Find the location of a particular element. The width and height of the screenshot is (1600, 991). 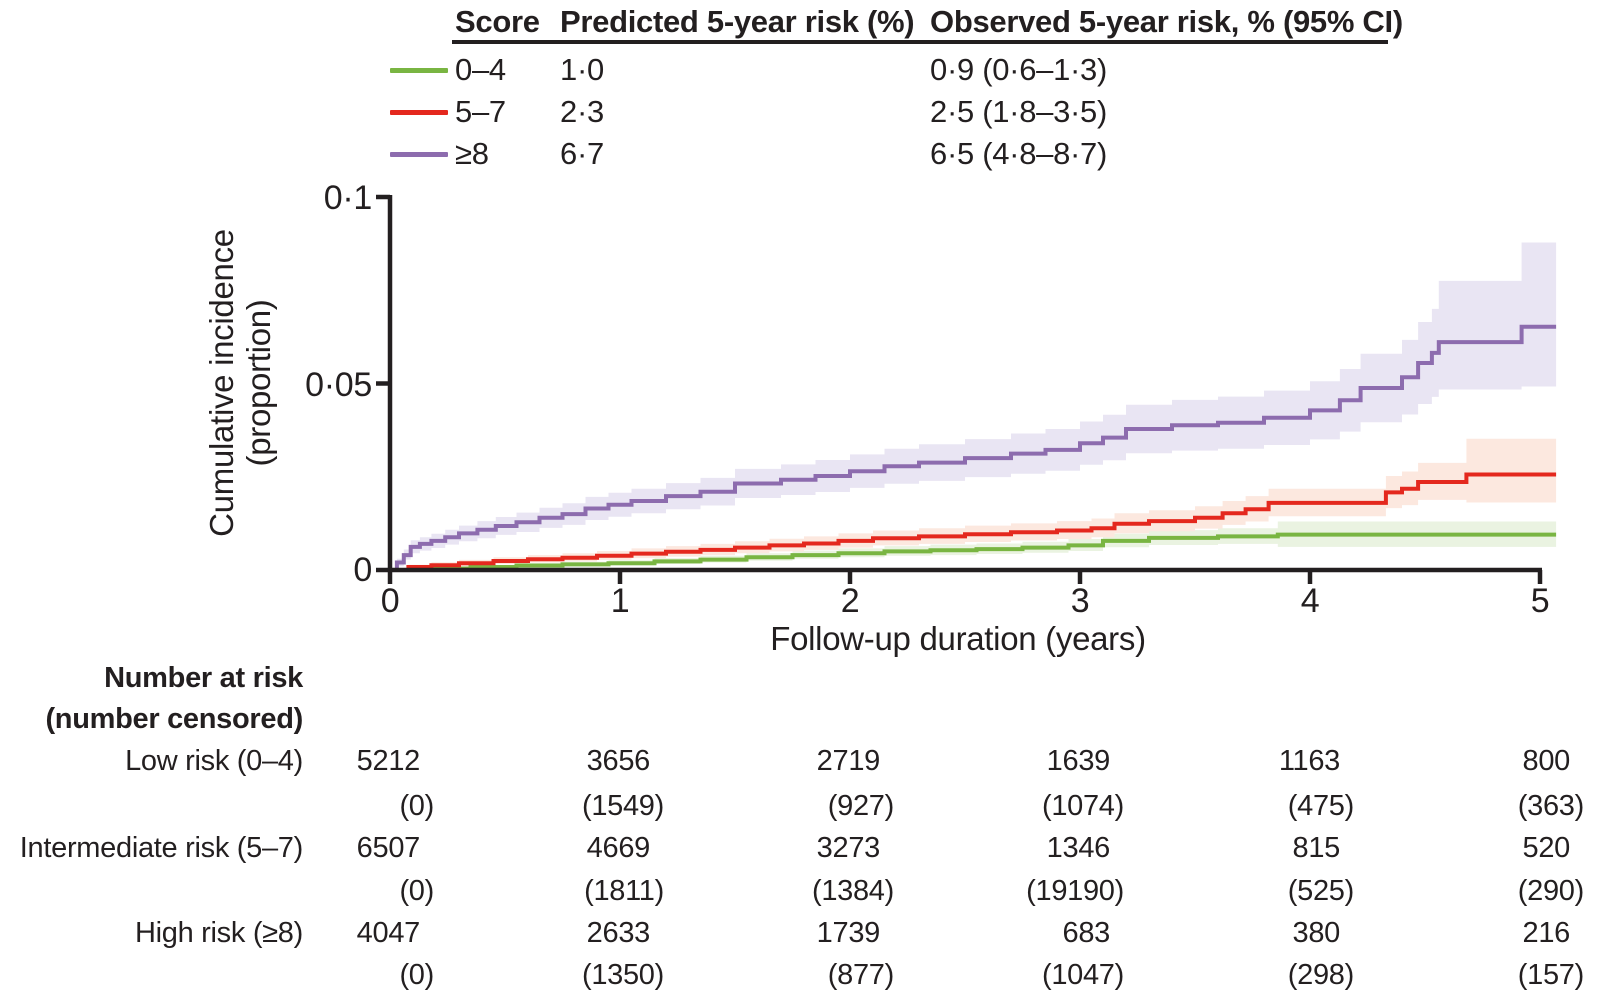

x-tick-label-1: 1 is located at coordinates (620, 601).